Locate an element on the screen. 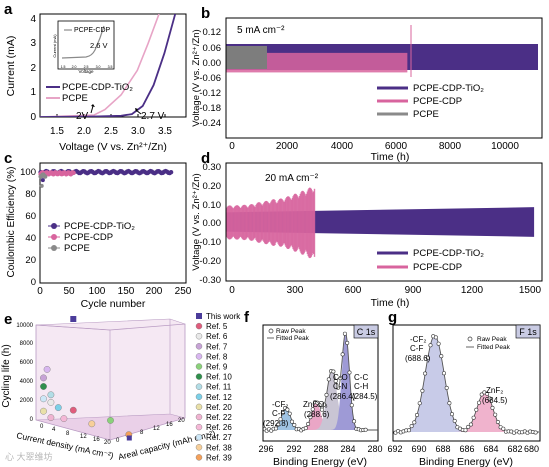  inset-tick: 3.5 is located at coordinates (110, 67).